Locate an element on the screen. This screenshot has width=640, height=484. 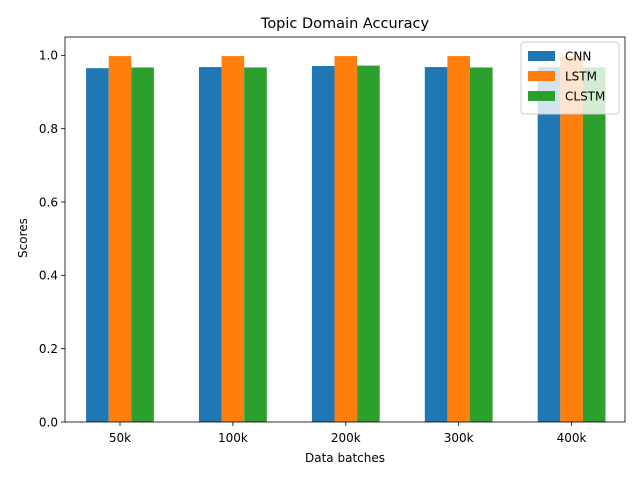
legend-label-cnn: CNN is located at coordinates (578, 57).